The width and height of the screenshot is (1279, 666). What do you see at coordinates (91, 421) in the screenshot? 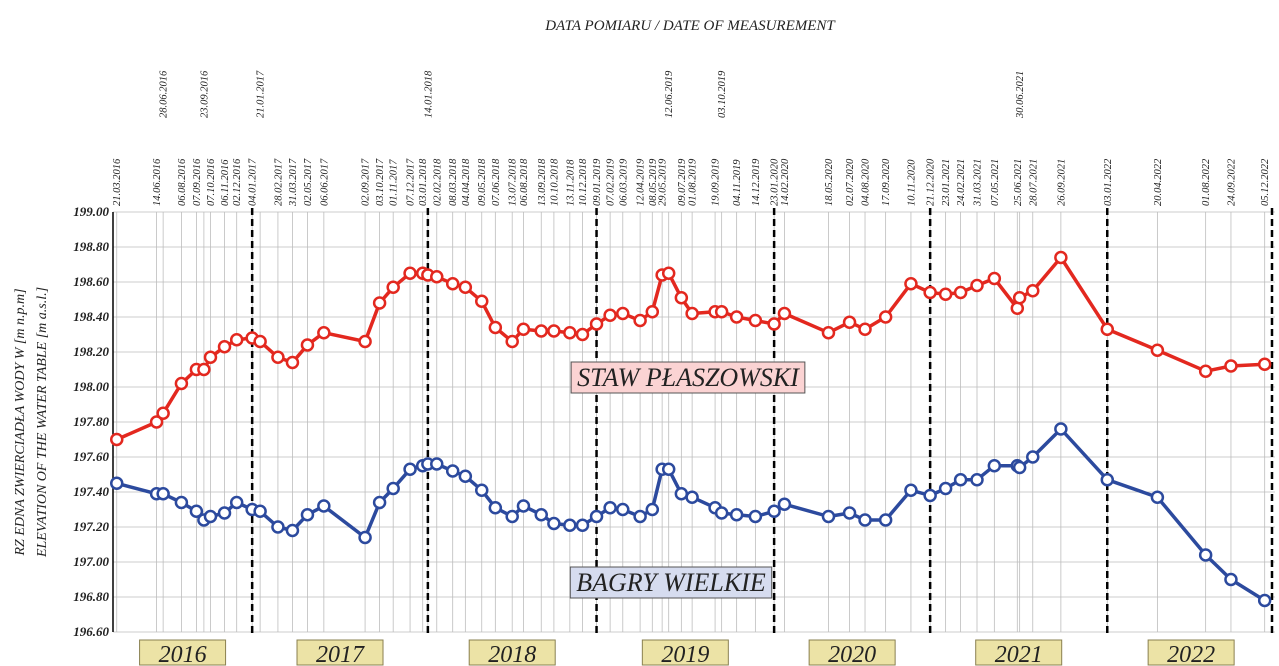
I see `y-tick-label: 197.80` at bounding box center [91, 421].